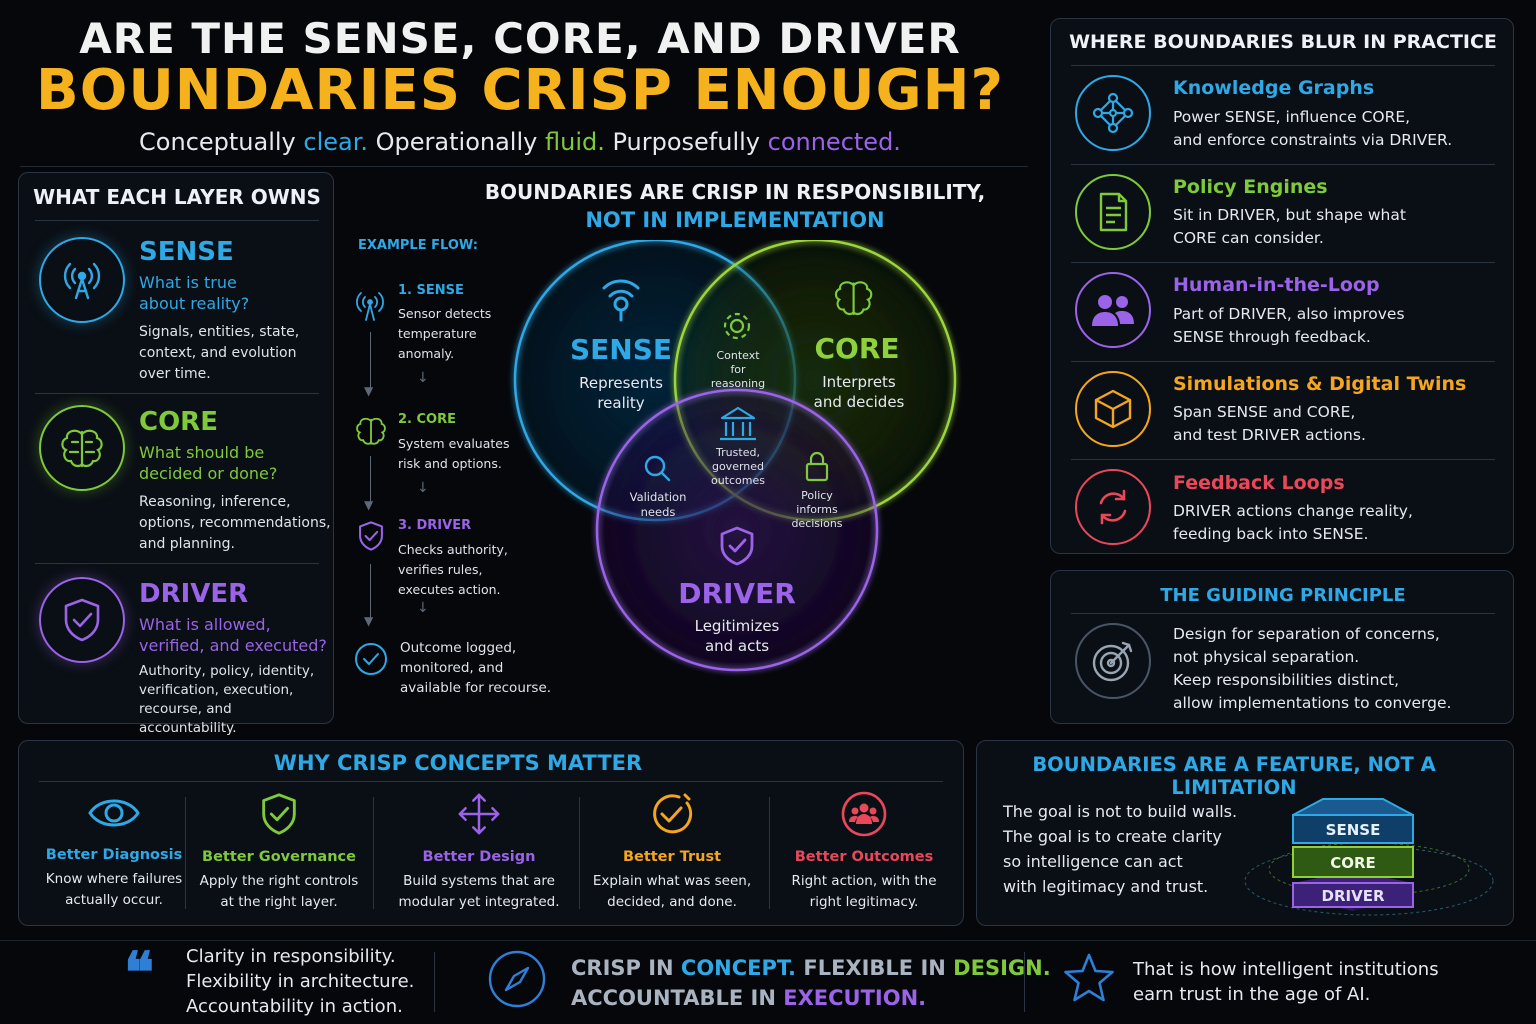  What do you see at coordinates (208, 463) in the screenshot?
I see `core-layer-question: What should be decided or done?` at bounding box center [208, 463].